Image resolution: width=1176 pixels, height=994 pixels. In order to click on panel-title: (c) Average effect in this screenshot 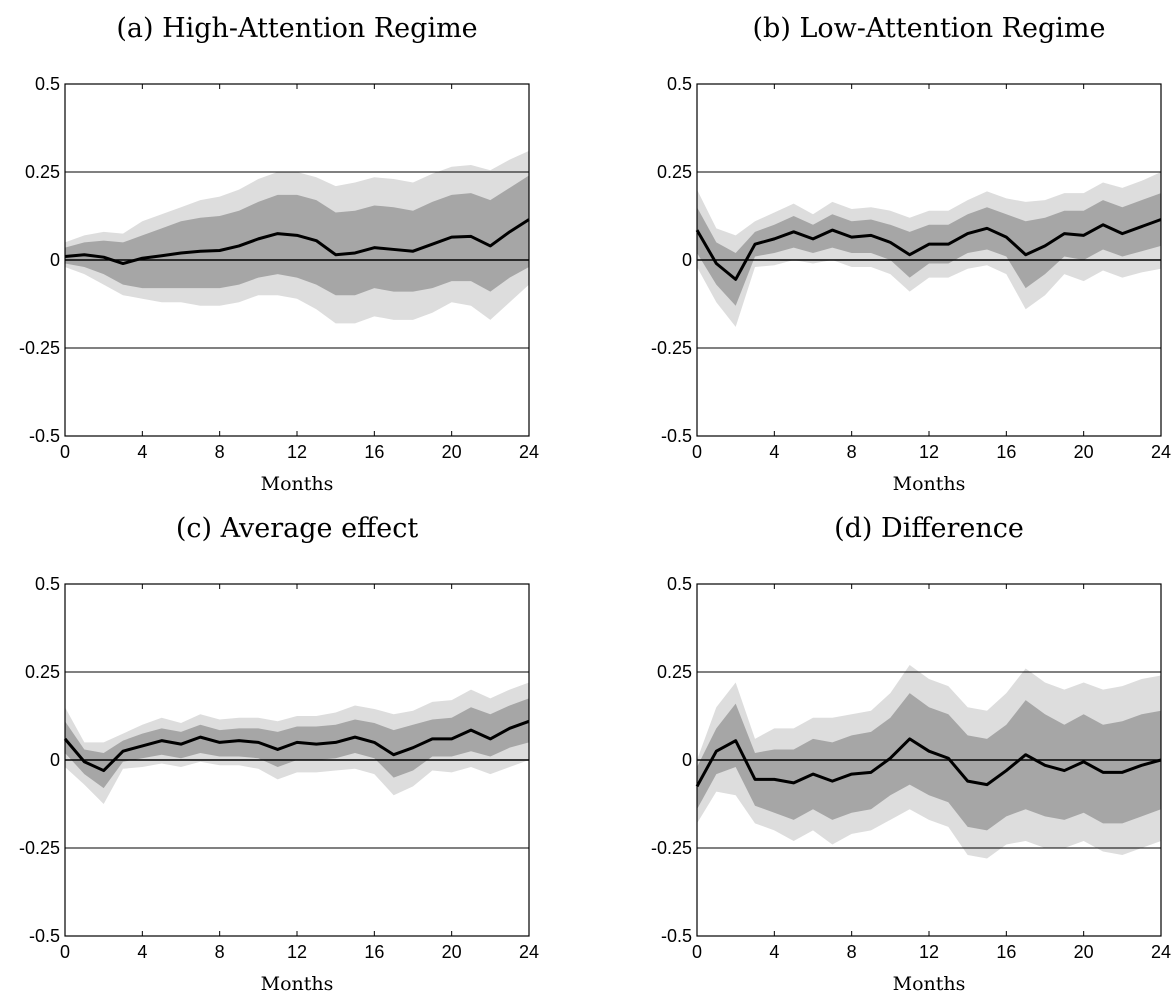, I will do `click(297, 528)`.